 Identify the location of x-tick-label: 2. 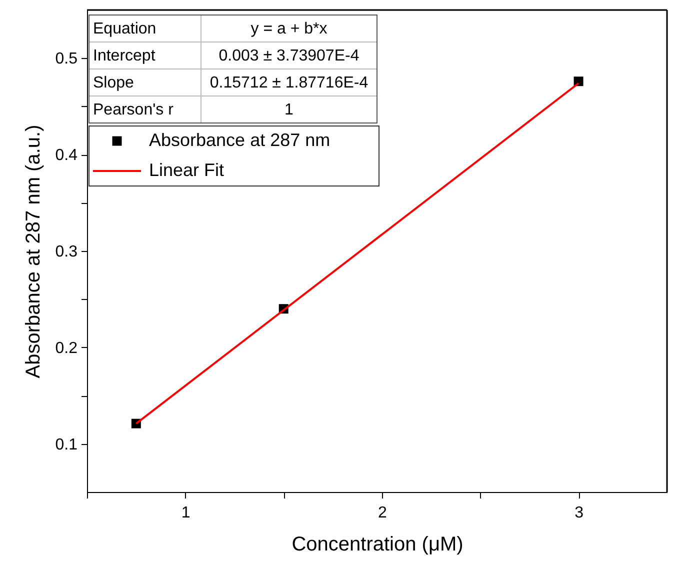
(382, 513).